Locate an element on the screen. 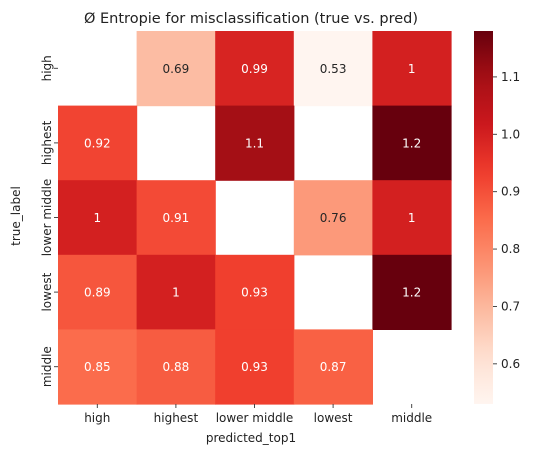  cell-value-label: 0.53 is located at coordinates (333, 69).